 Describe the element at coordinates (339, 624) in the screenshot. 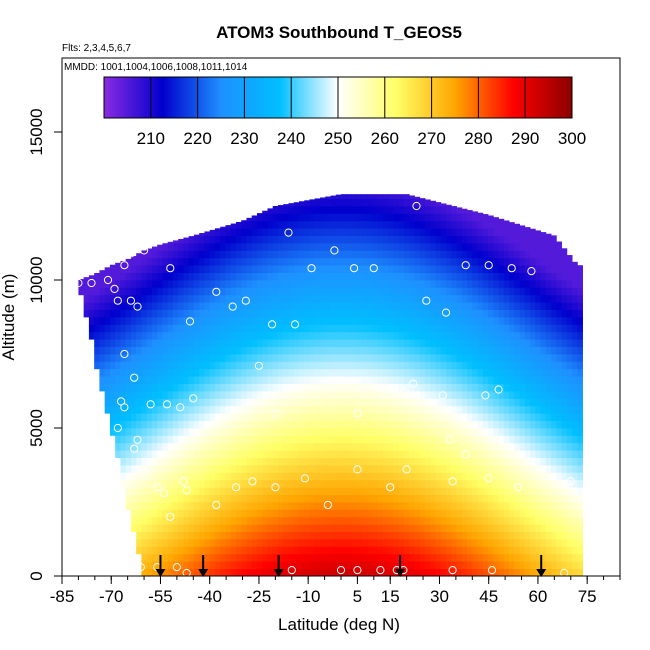

I see `x-axis-label: Latitude (deg N)` at that location.